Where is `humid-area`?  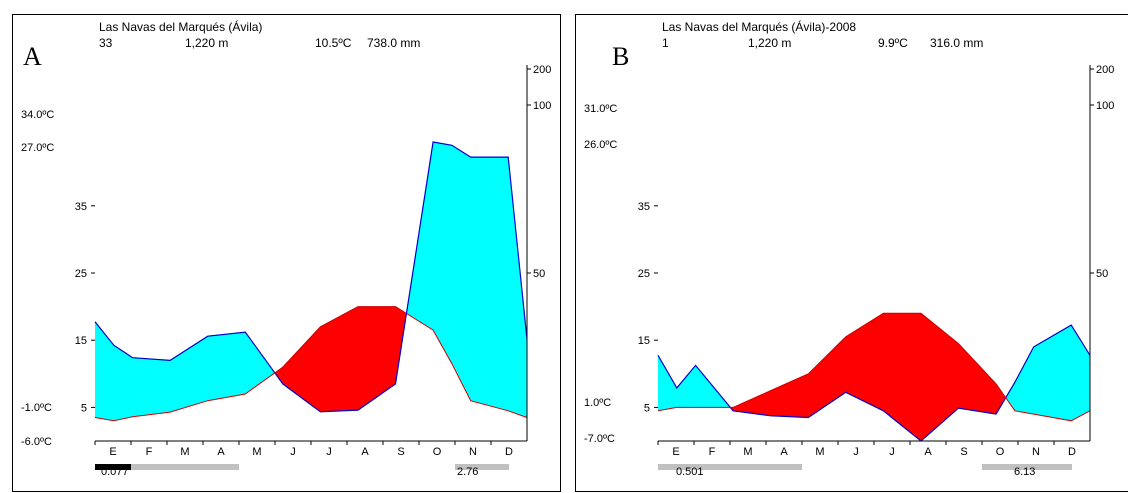
humid-area is located at coordinates (874, 367).